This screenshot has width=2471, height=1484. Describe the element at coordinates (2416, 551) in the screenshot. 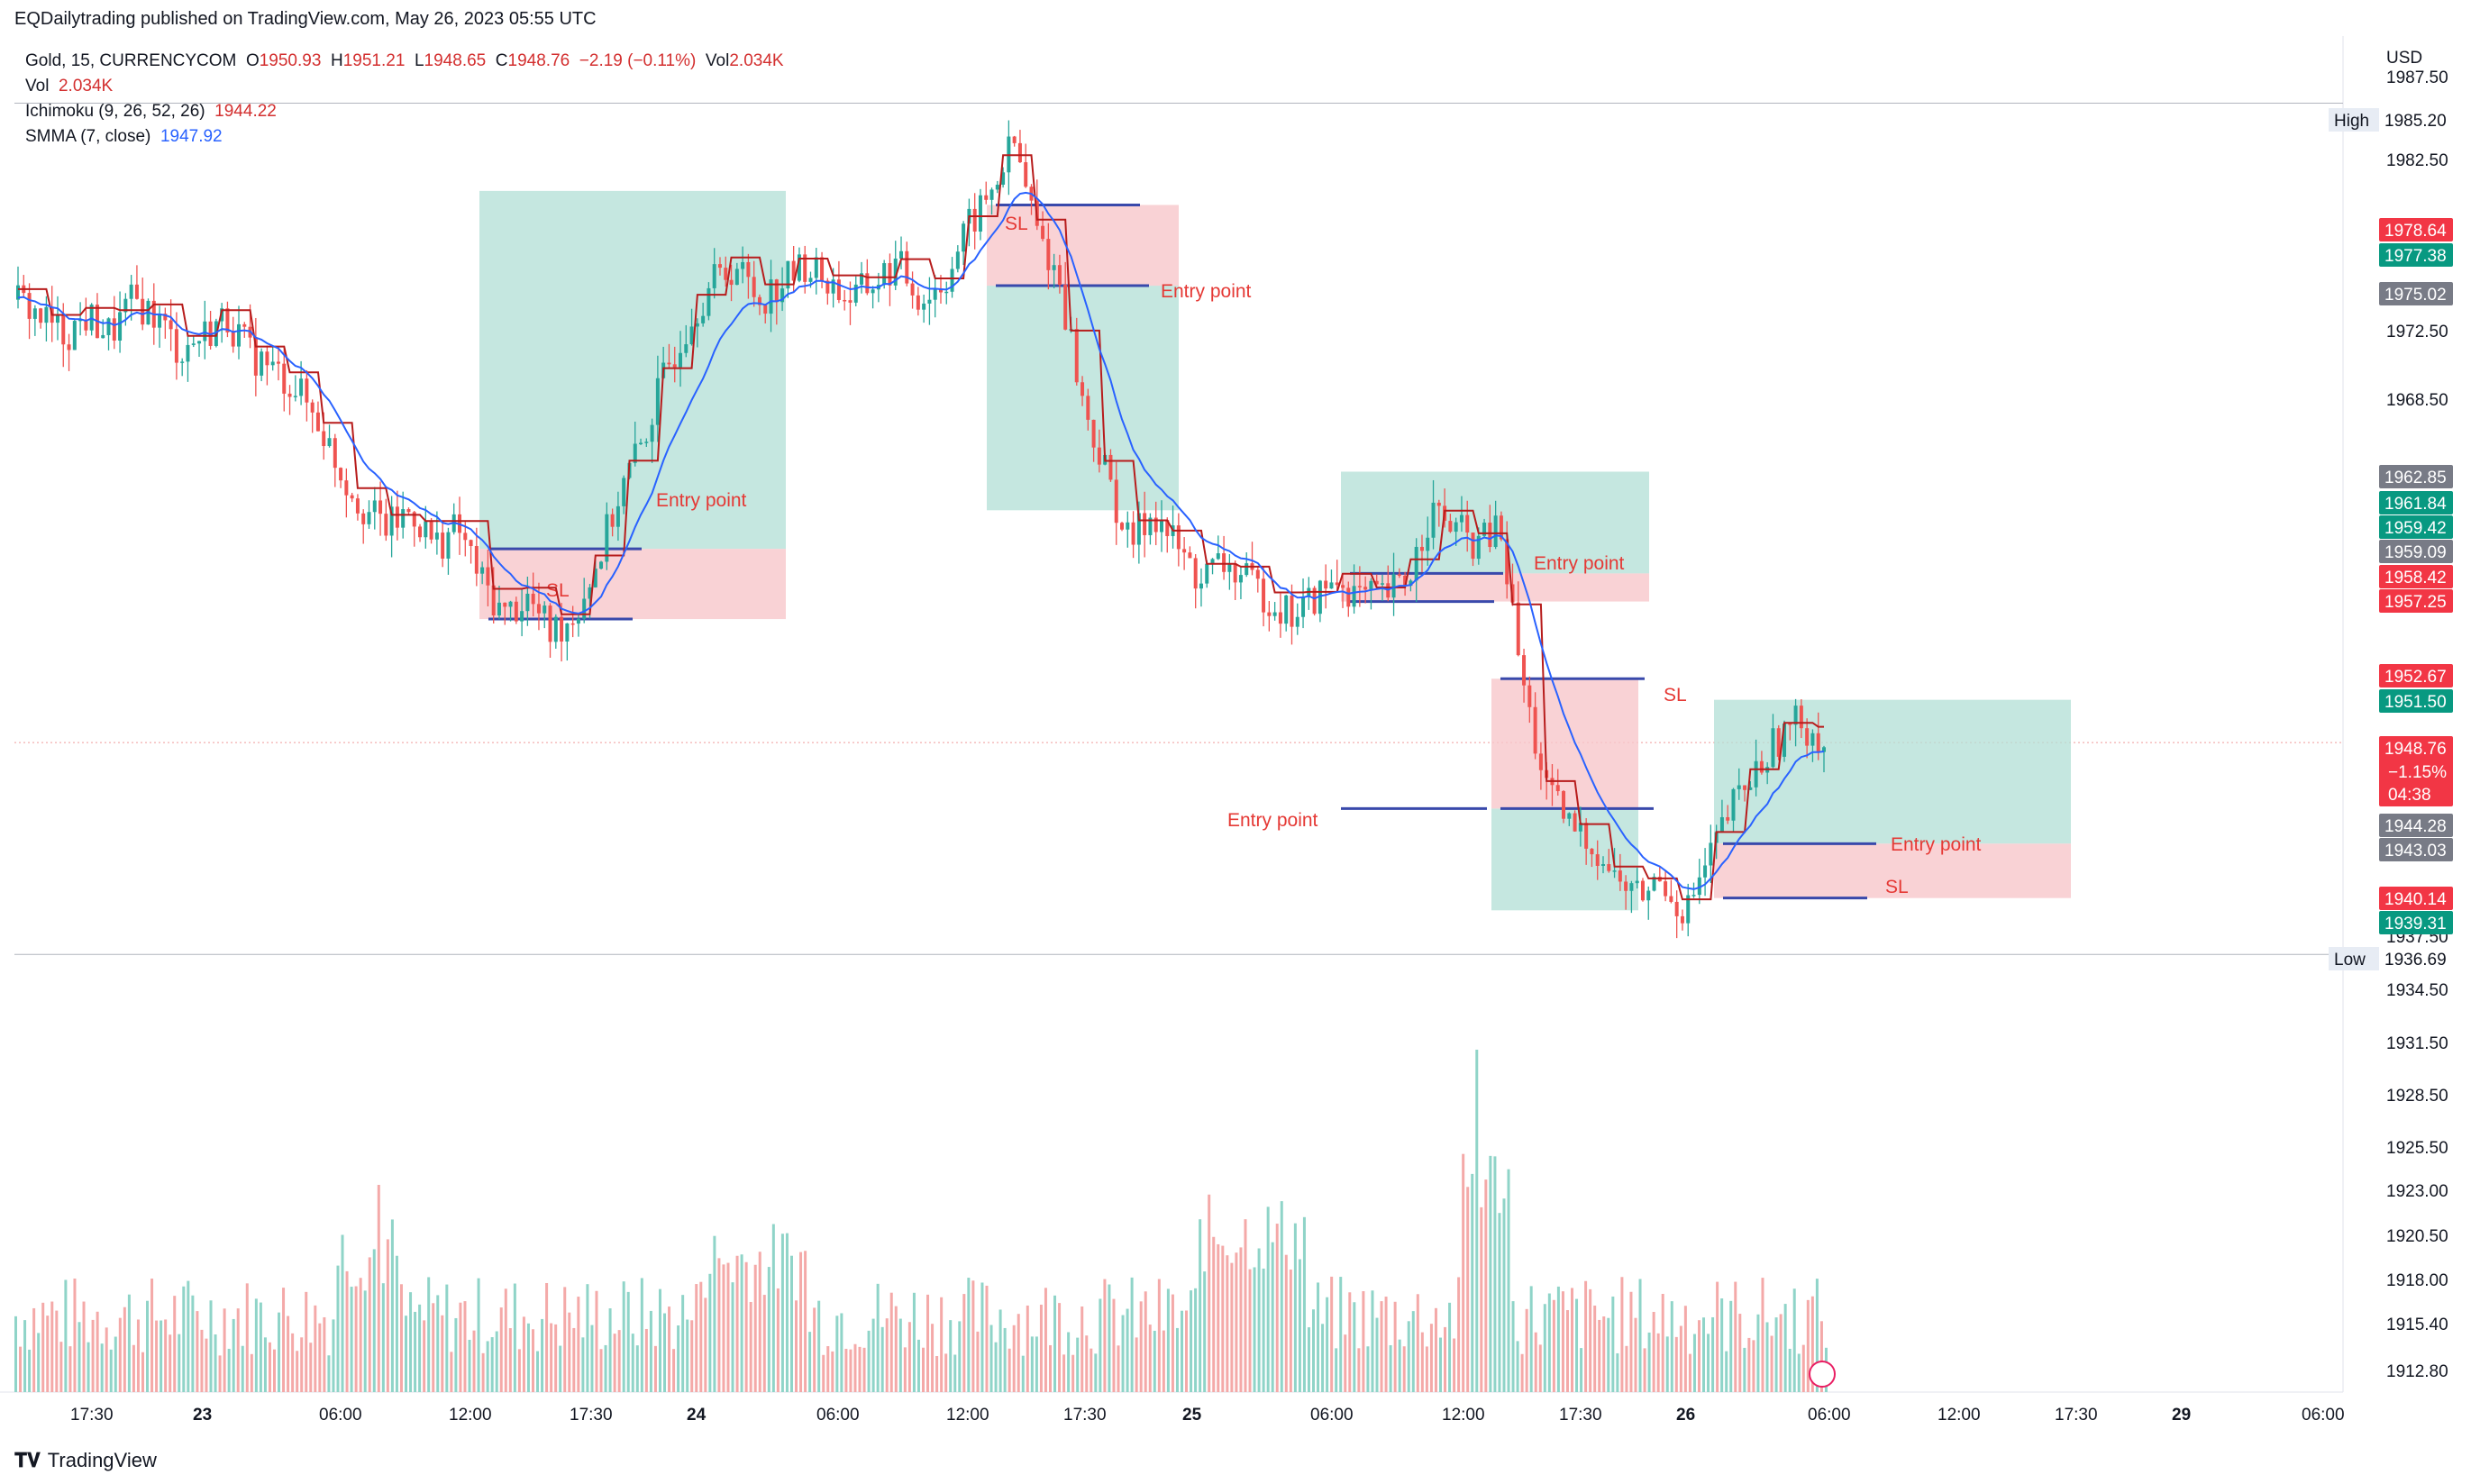

I see `price-badge-gray: 1959.09` at that location.